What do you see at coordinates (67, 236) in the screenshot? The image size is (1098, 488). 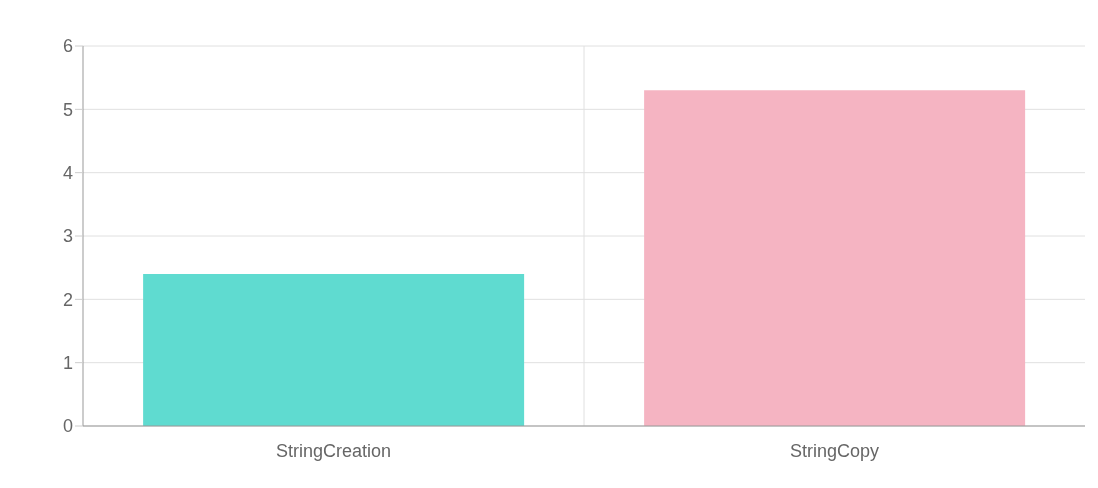 I see `y-tick-label: 3` at bounding box center [67, 236].